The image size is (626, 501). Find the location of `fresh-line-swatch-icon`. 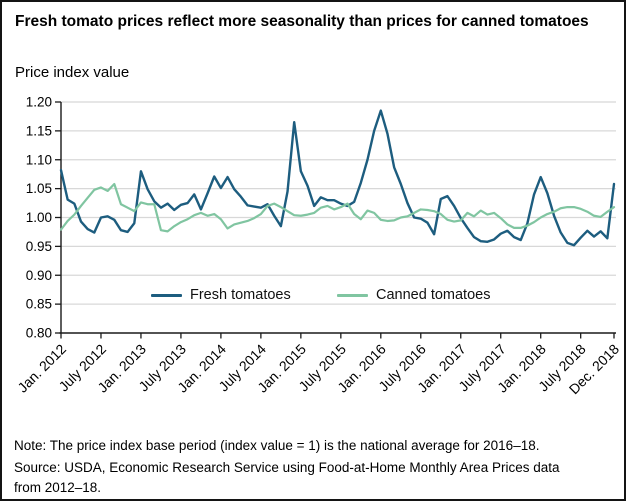

fresh-line-swatch-icon is located at coordinates (166, 295).